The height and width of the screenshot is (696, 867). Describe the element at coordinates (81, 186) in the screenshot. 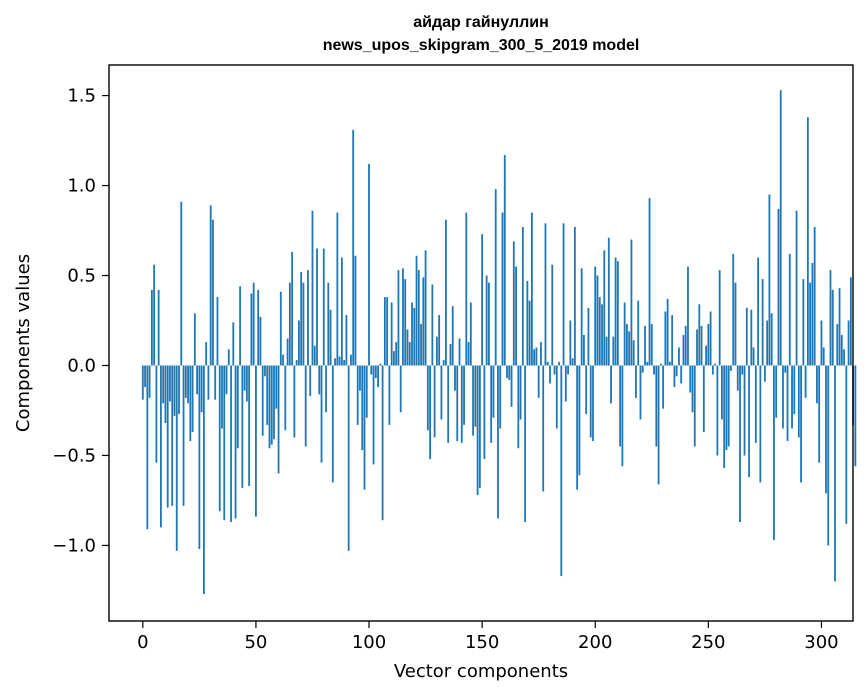

I see `y-tick-label: 1.0` at that location.